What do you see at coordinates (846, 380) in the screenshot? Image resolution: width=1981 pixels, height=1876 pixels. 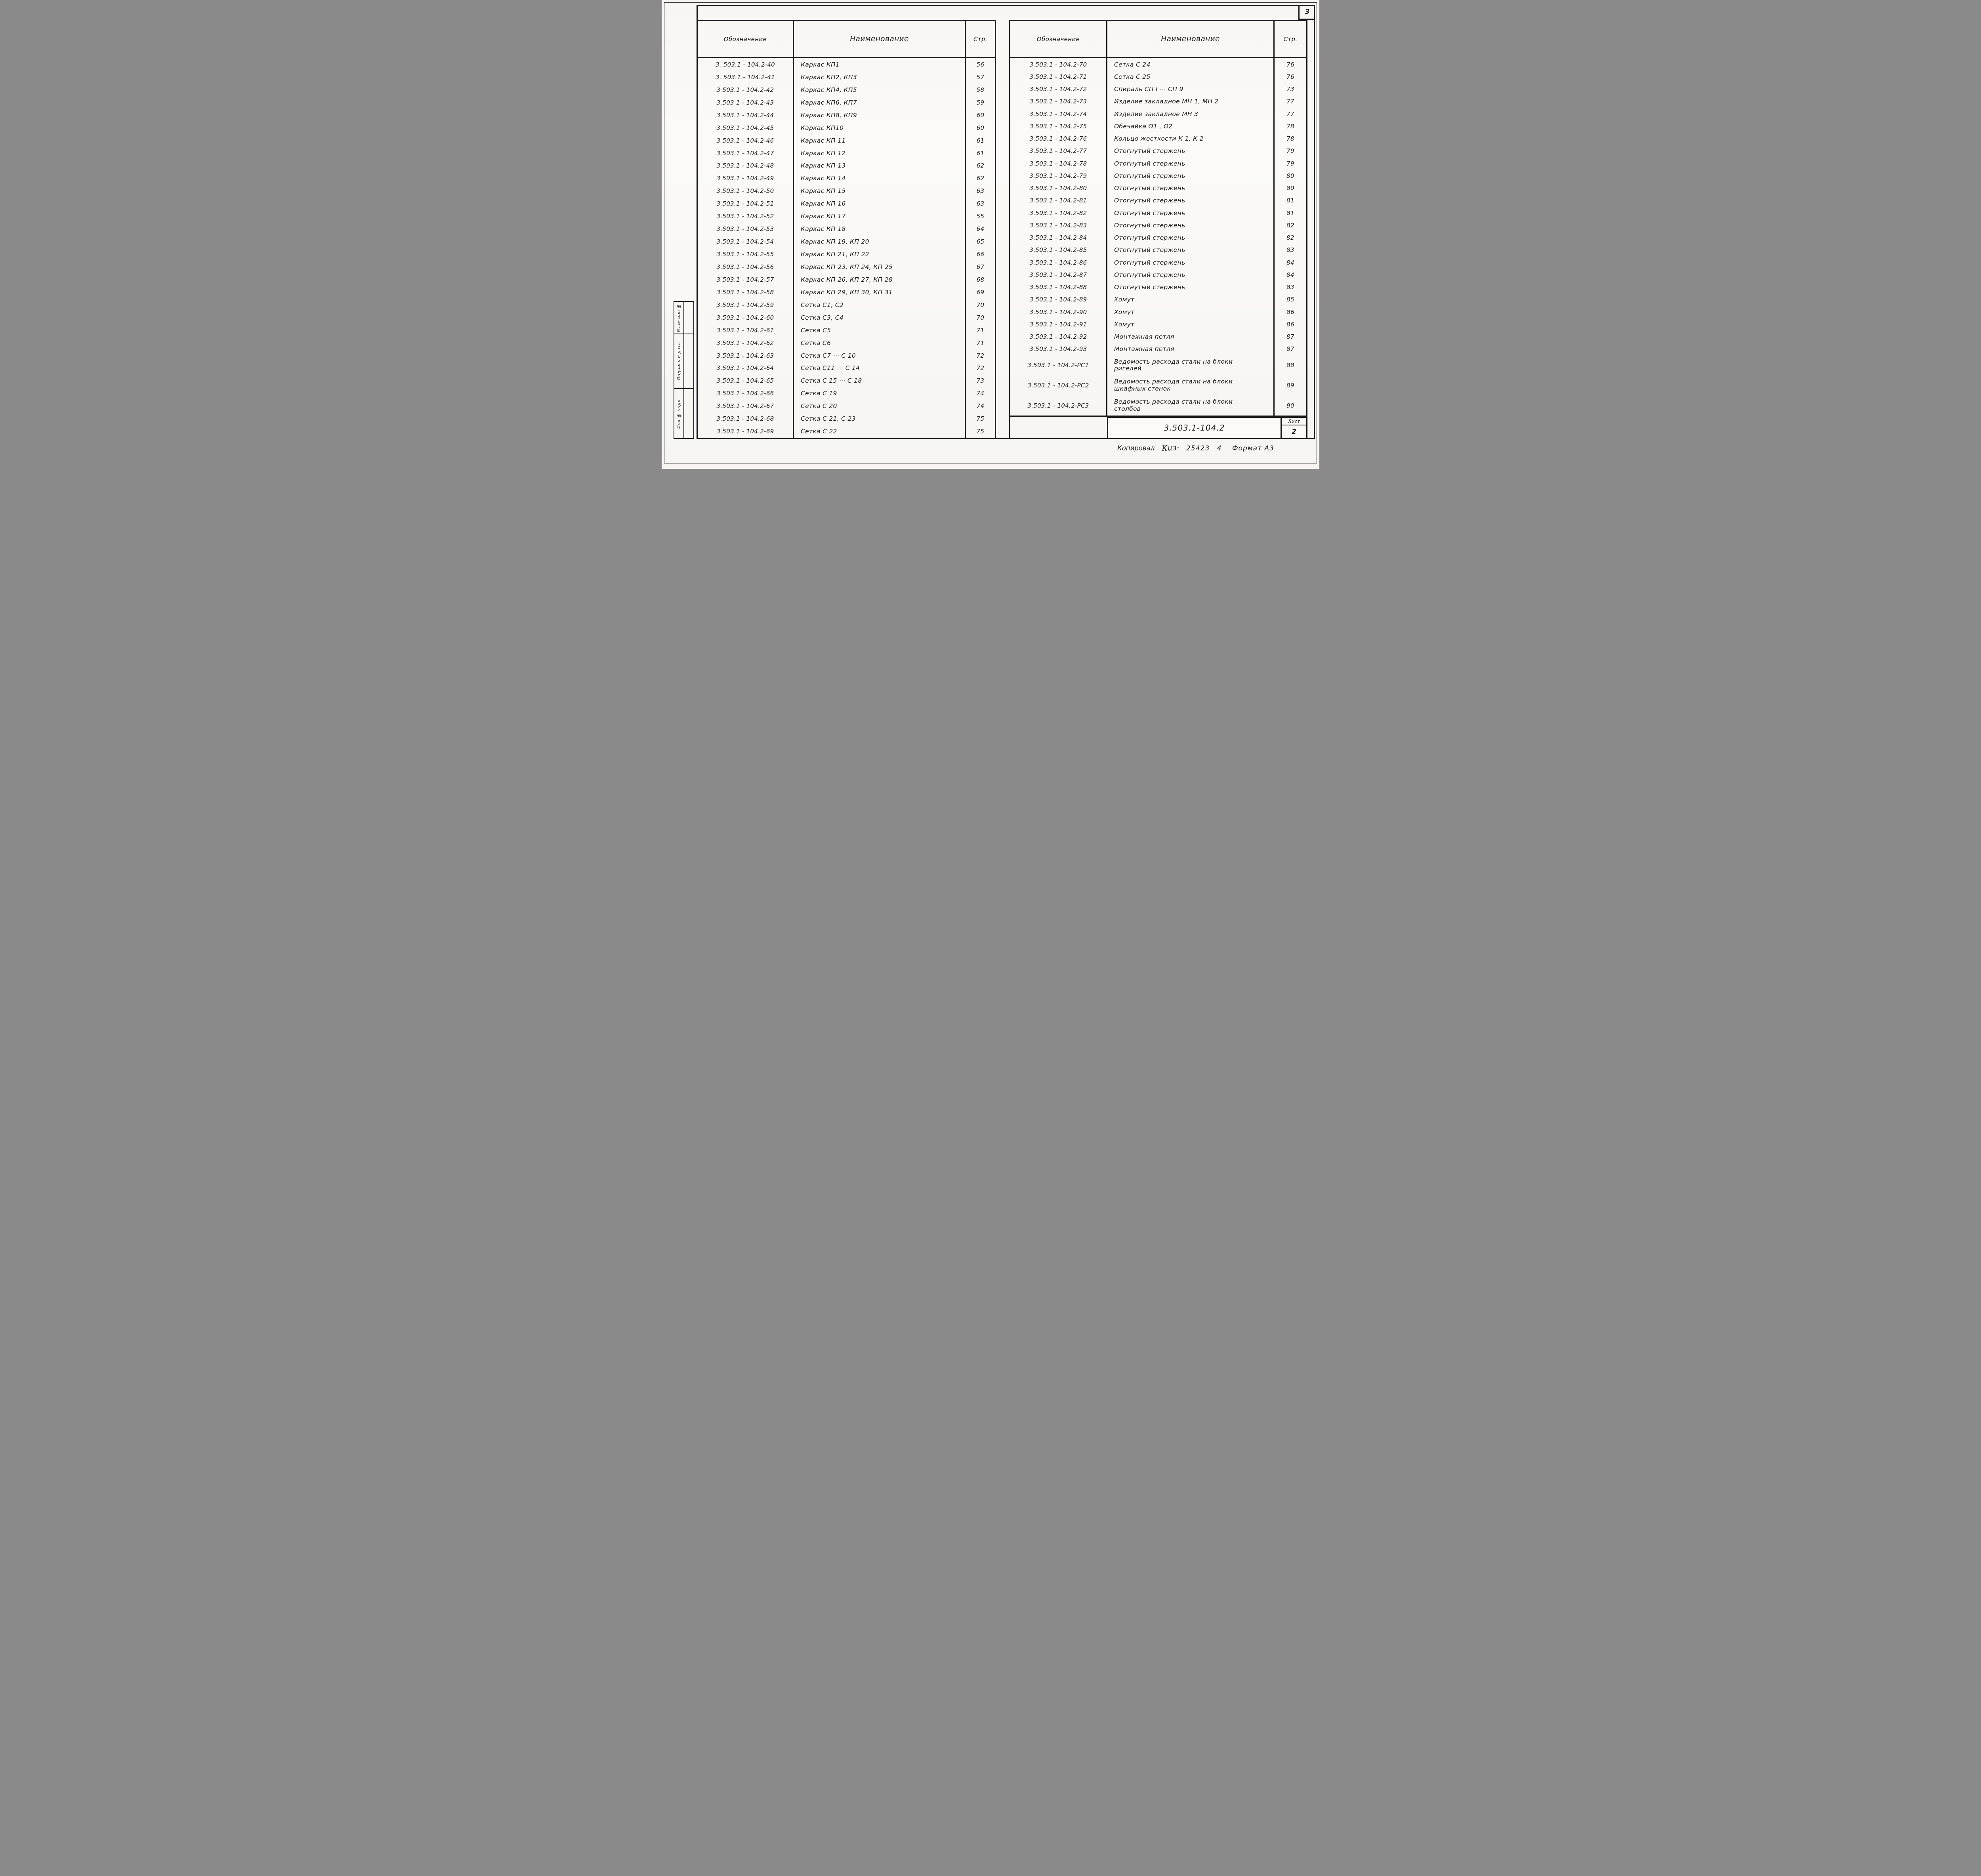 I see `table-row: 3.503.1 - 104.2-65 Сетка С 15 ⋯ С 18 73` at bounding box center [846, 380].